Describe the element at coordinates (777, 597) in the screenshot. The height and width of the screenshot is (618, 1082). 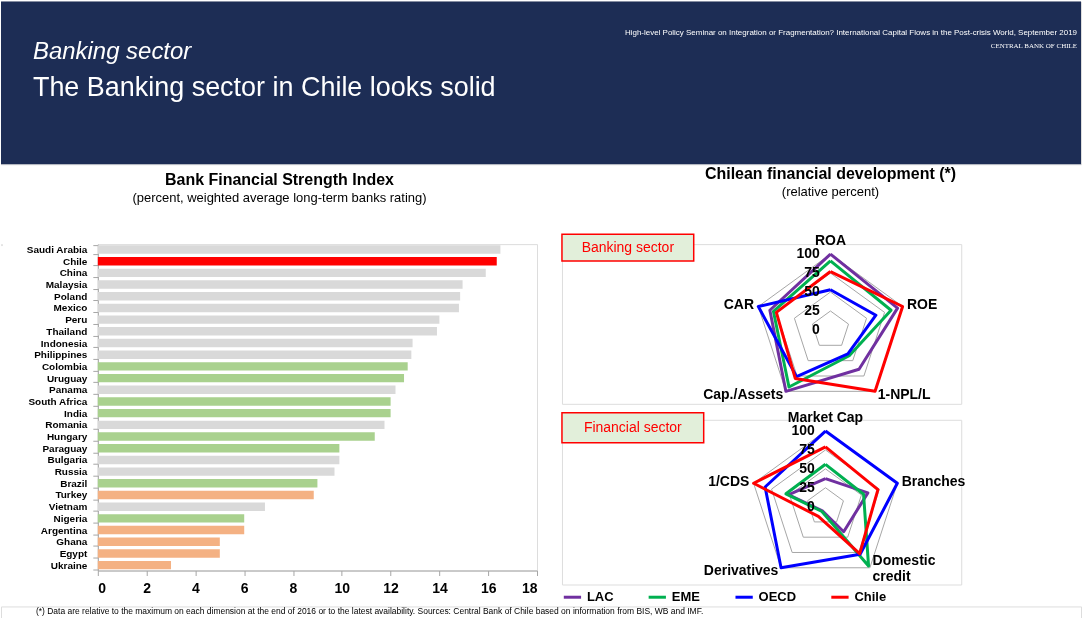
I see `legend-label: OECD` at that location.